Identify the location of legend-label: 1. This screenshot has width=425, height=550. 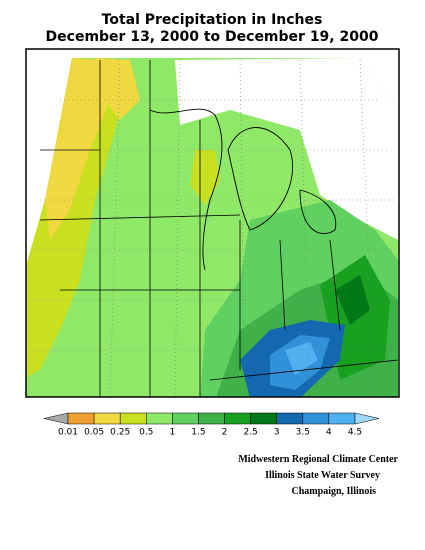
(172, 433).